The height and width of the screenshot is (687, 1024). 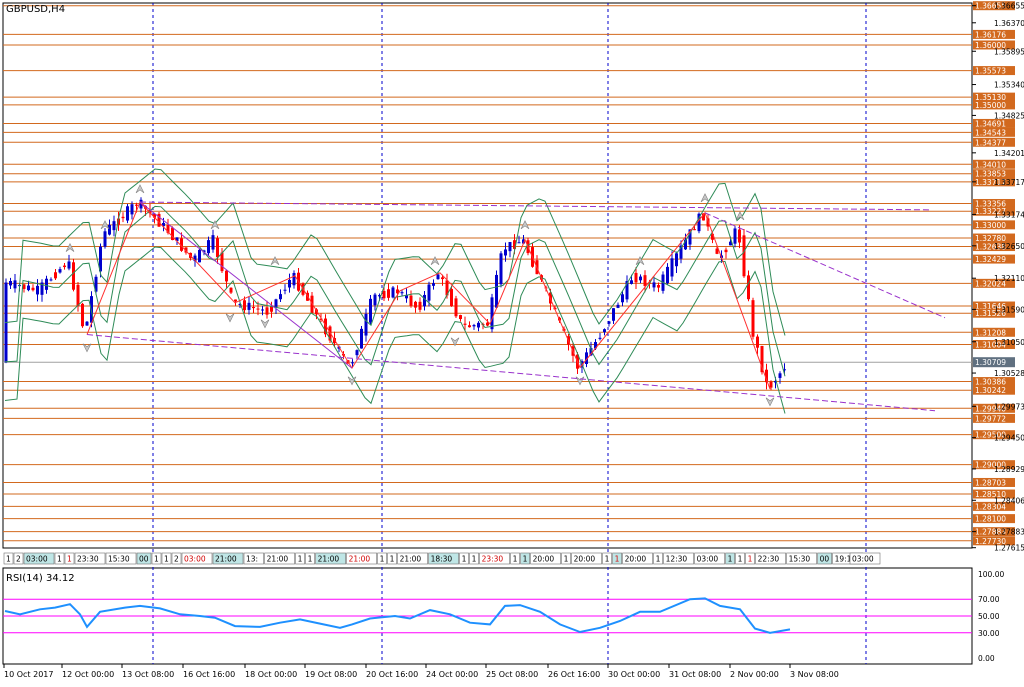 I want to click on time-axis-label: 30 Oct 00:00, so click(x=634, y=674).